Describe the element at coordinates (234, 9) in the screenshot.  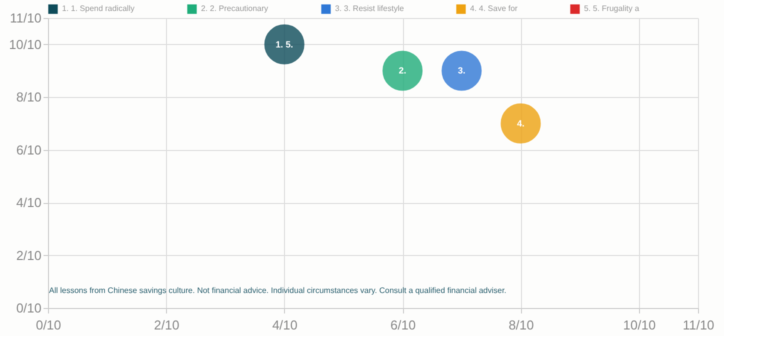
I see `legend-label: 2. 2. Precautionary` at that location.